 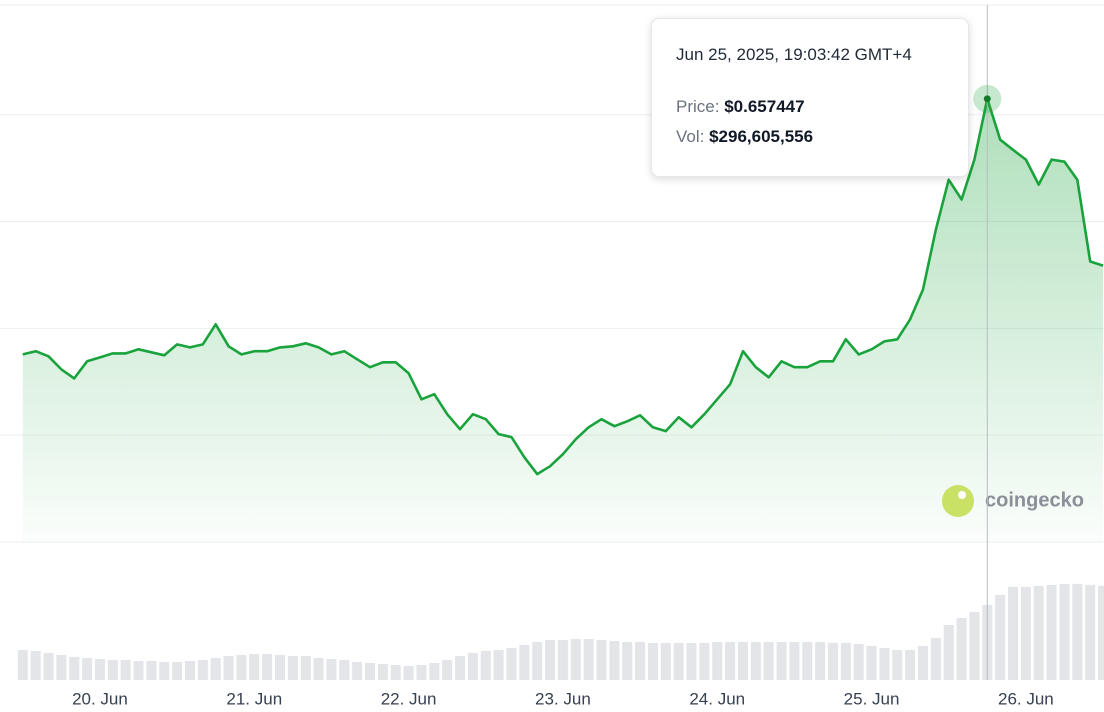 I want to click on tooltip-volume-row: Vol: $296,605,556, so click(x=810, y=137).